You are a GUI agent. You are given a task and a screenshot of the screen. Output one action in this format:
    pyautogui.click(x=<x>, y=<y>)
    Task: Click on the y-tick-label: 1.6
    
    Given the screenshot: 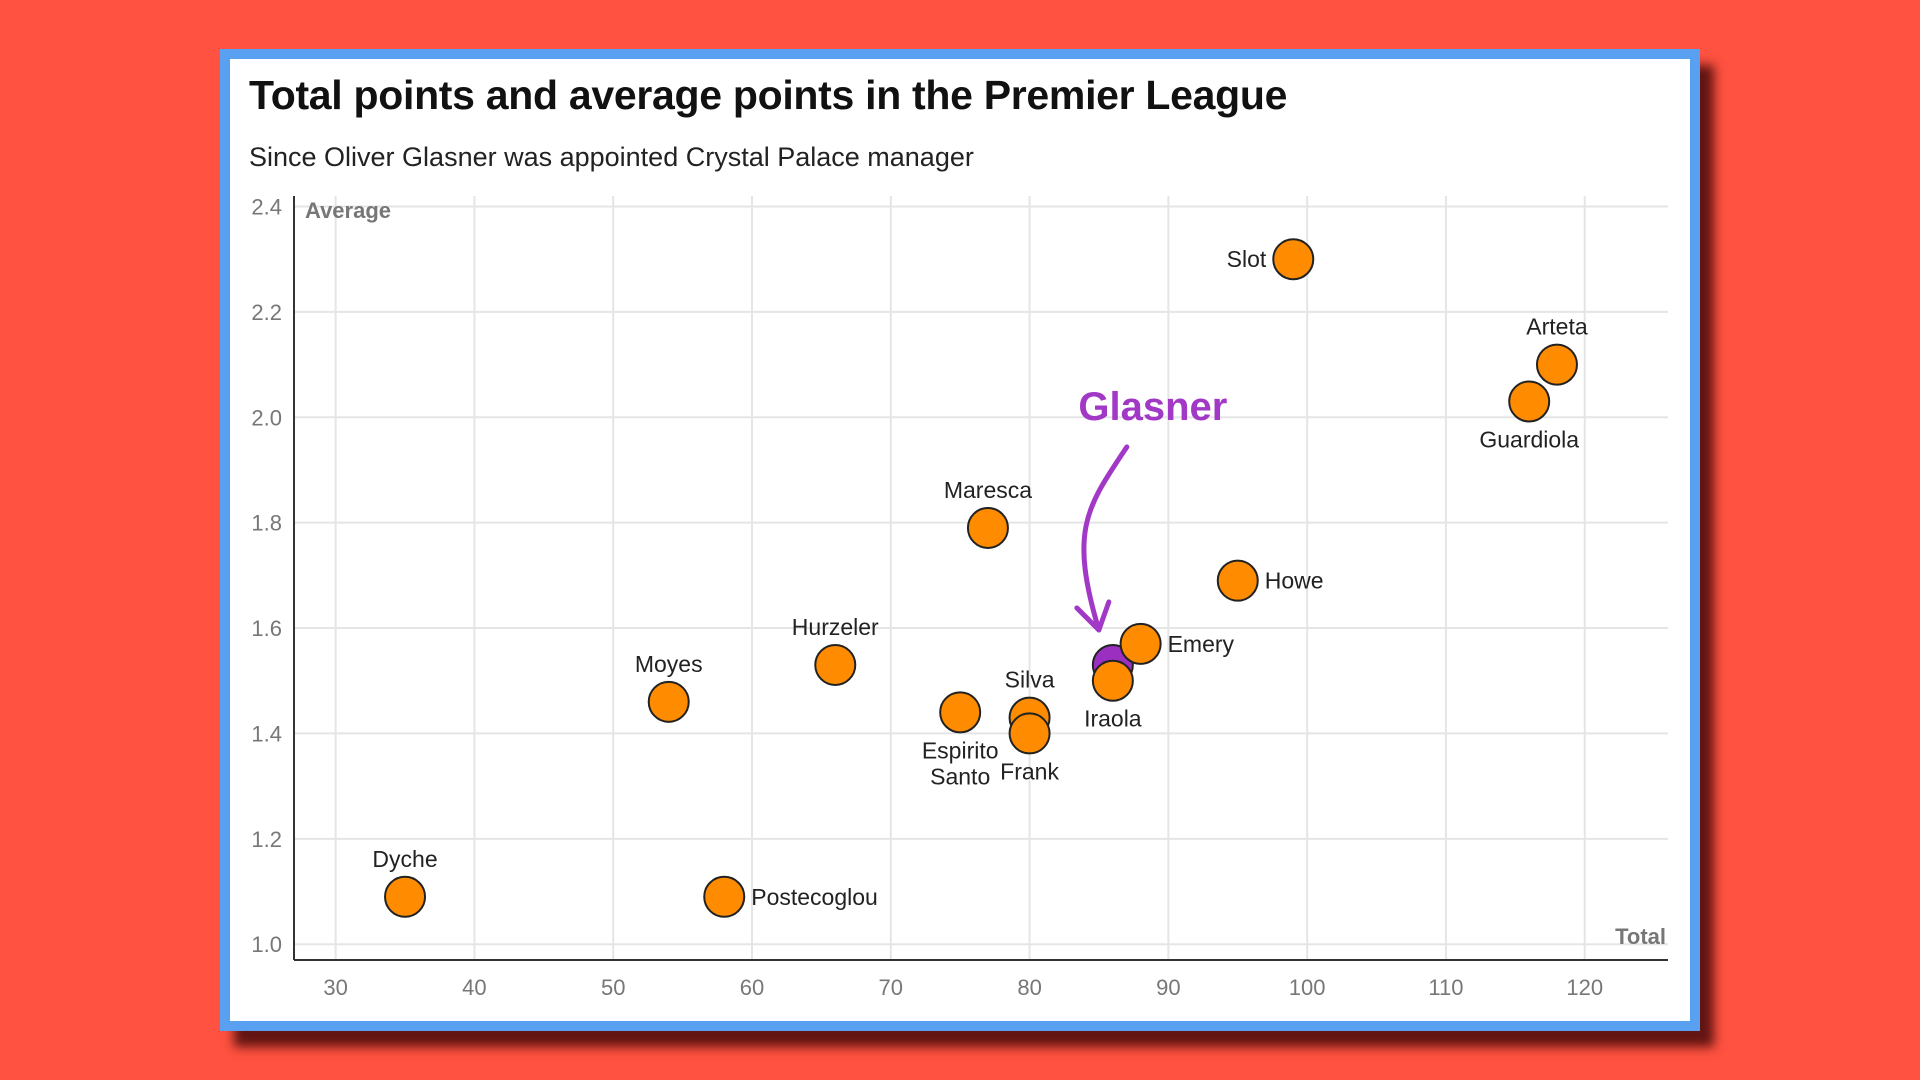 What is the action you would take?
    pyautogui.click(x=266, y=628)
    